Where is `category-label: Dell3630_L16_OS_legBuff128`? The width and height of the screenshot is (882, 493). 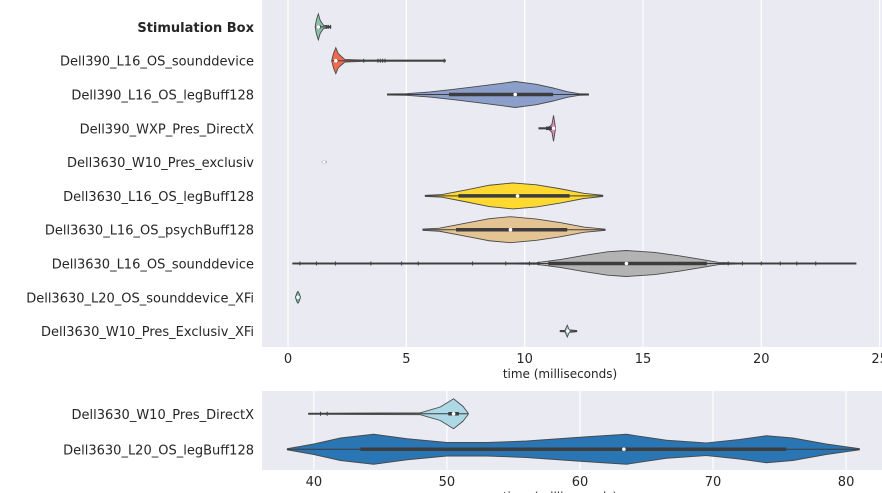
category-label: Dell3630_L16_OS_legBuff128 is located at coordinates (158, 197).